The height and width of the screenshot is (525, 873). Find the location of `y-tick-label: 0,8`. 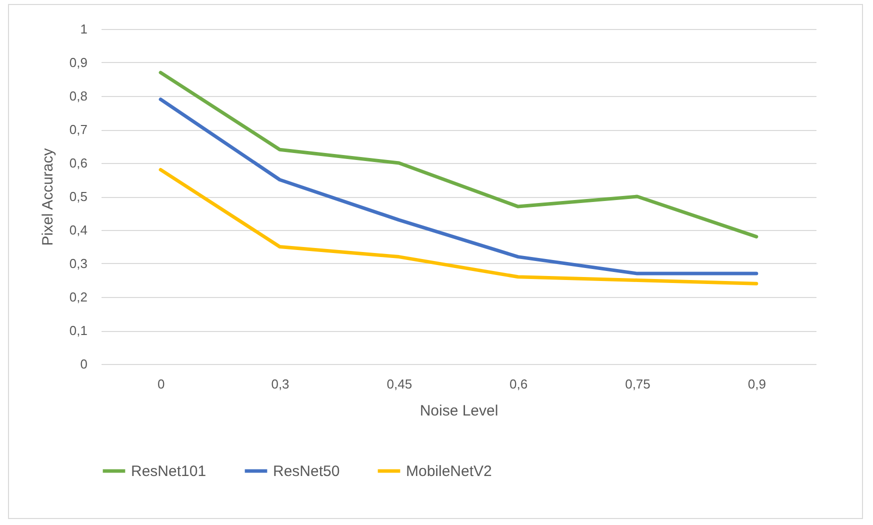

y-tick-label: 0,8 is located at coordinates (78, 96).